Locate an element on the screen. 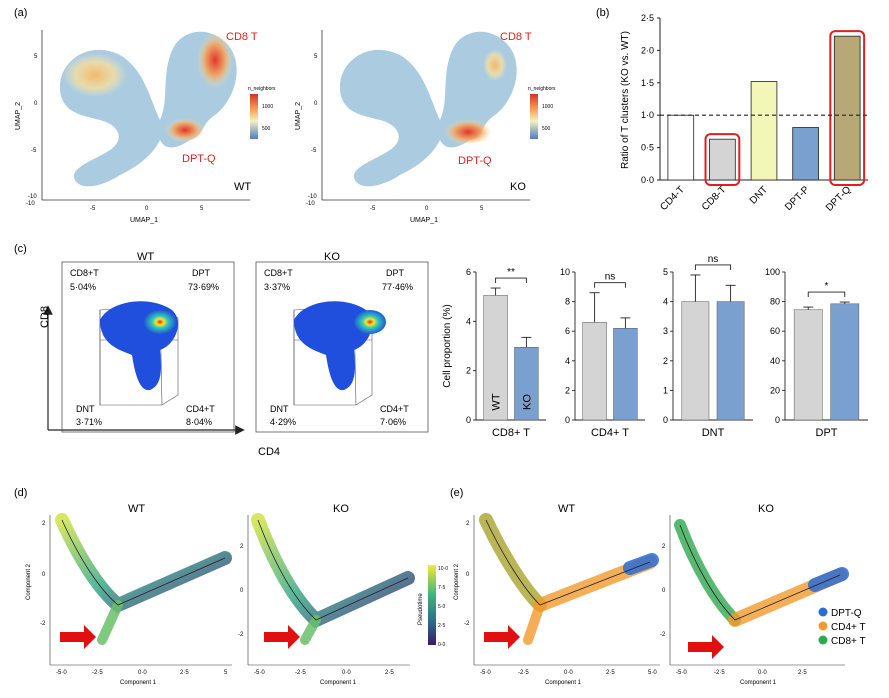 Image resolution: width=889 pixels, height=698 pixels. traj-e-xlabel: Component 1 is located at coordinates (563, 683).